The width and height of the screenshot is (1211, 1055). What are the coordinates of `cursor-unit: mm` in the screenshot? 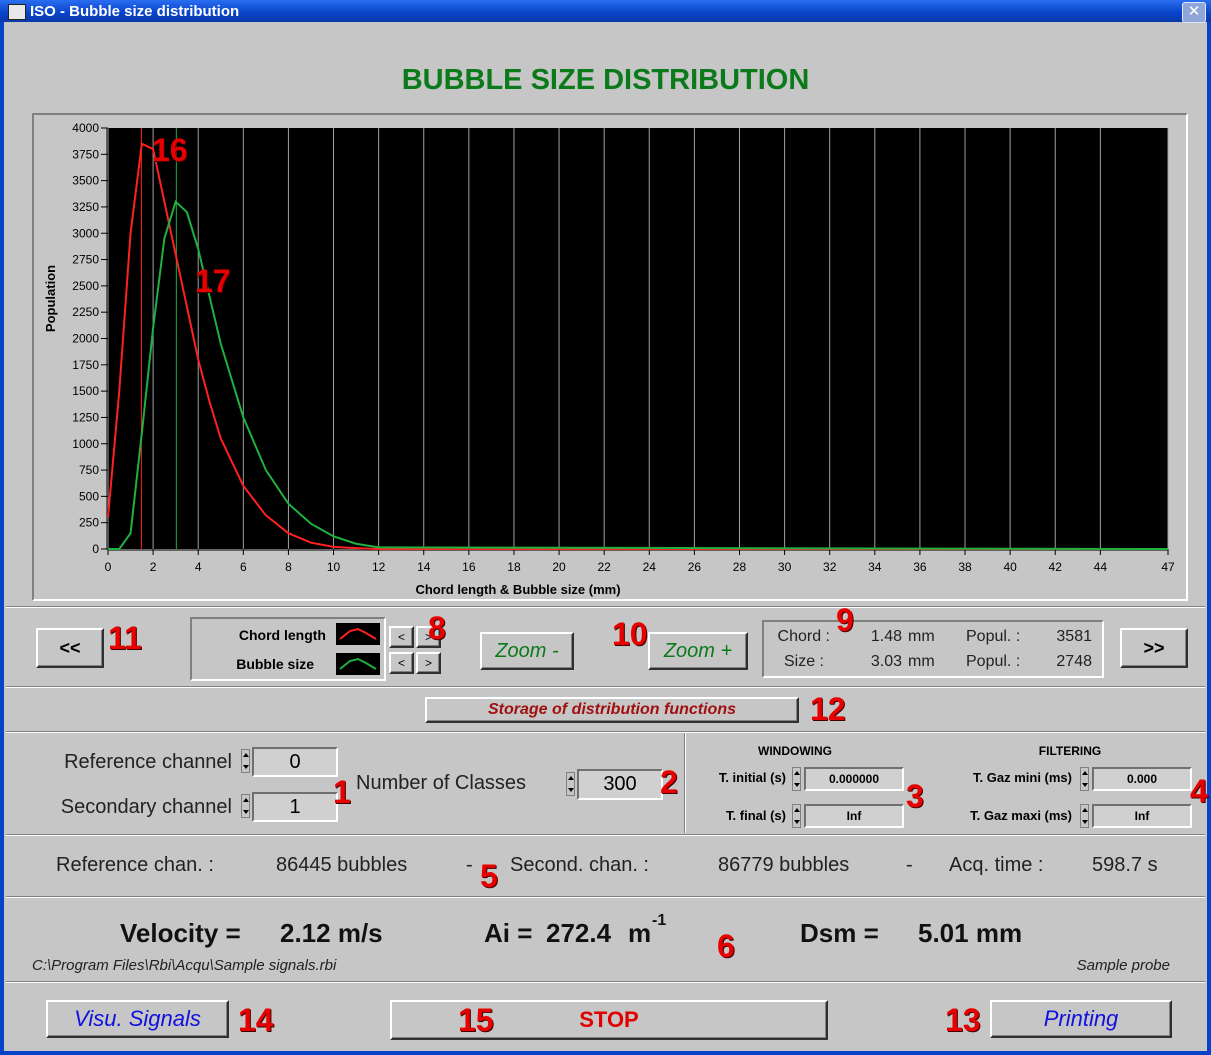 It's located at (921, 661).